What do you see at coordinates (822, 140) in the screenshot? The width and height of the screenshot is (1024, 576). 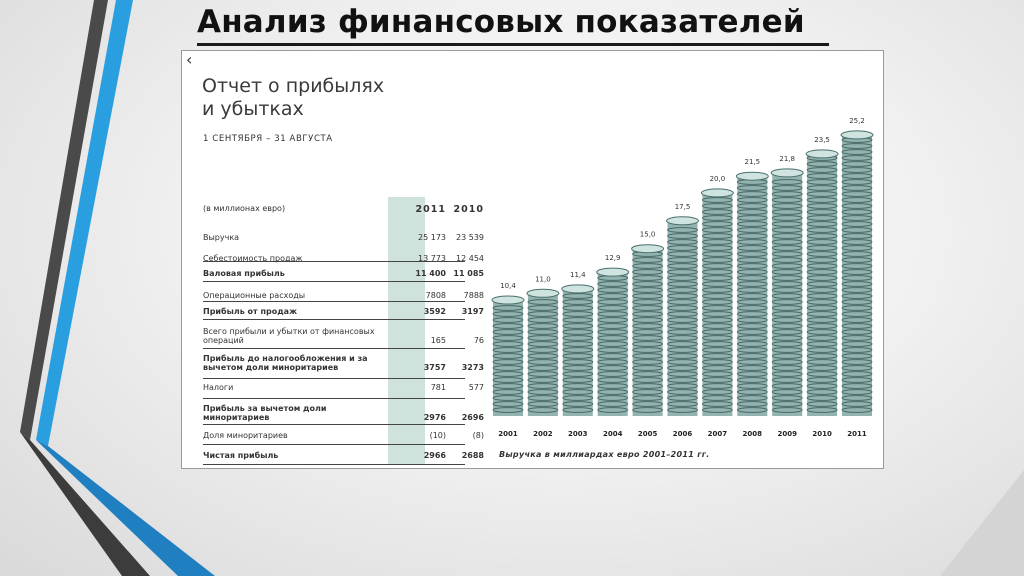 I see `data-label: 23,5` at bounding box center [822, 140].